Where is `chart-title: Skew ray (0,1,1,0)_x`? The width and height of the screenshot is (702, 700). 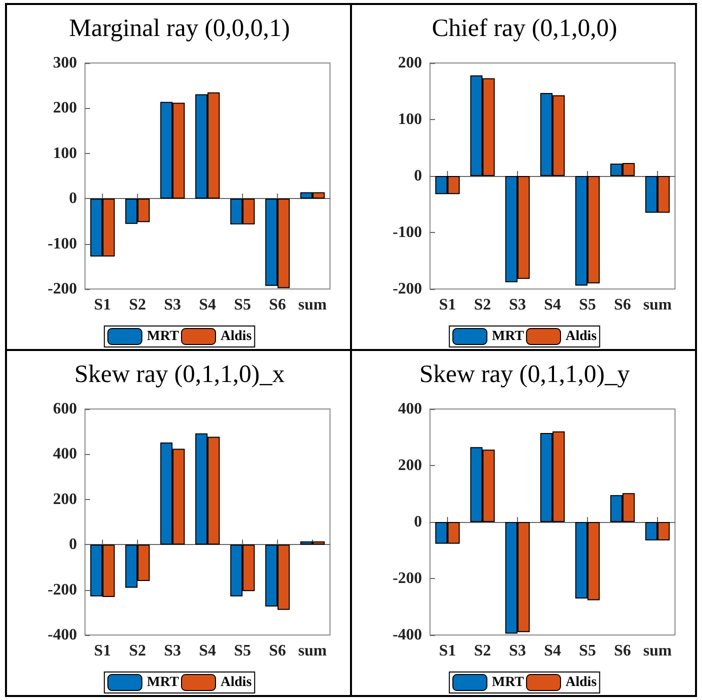
chart-title: Skew ray (0,1,1,0)_x is located at coordinates (180, 374).